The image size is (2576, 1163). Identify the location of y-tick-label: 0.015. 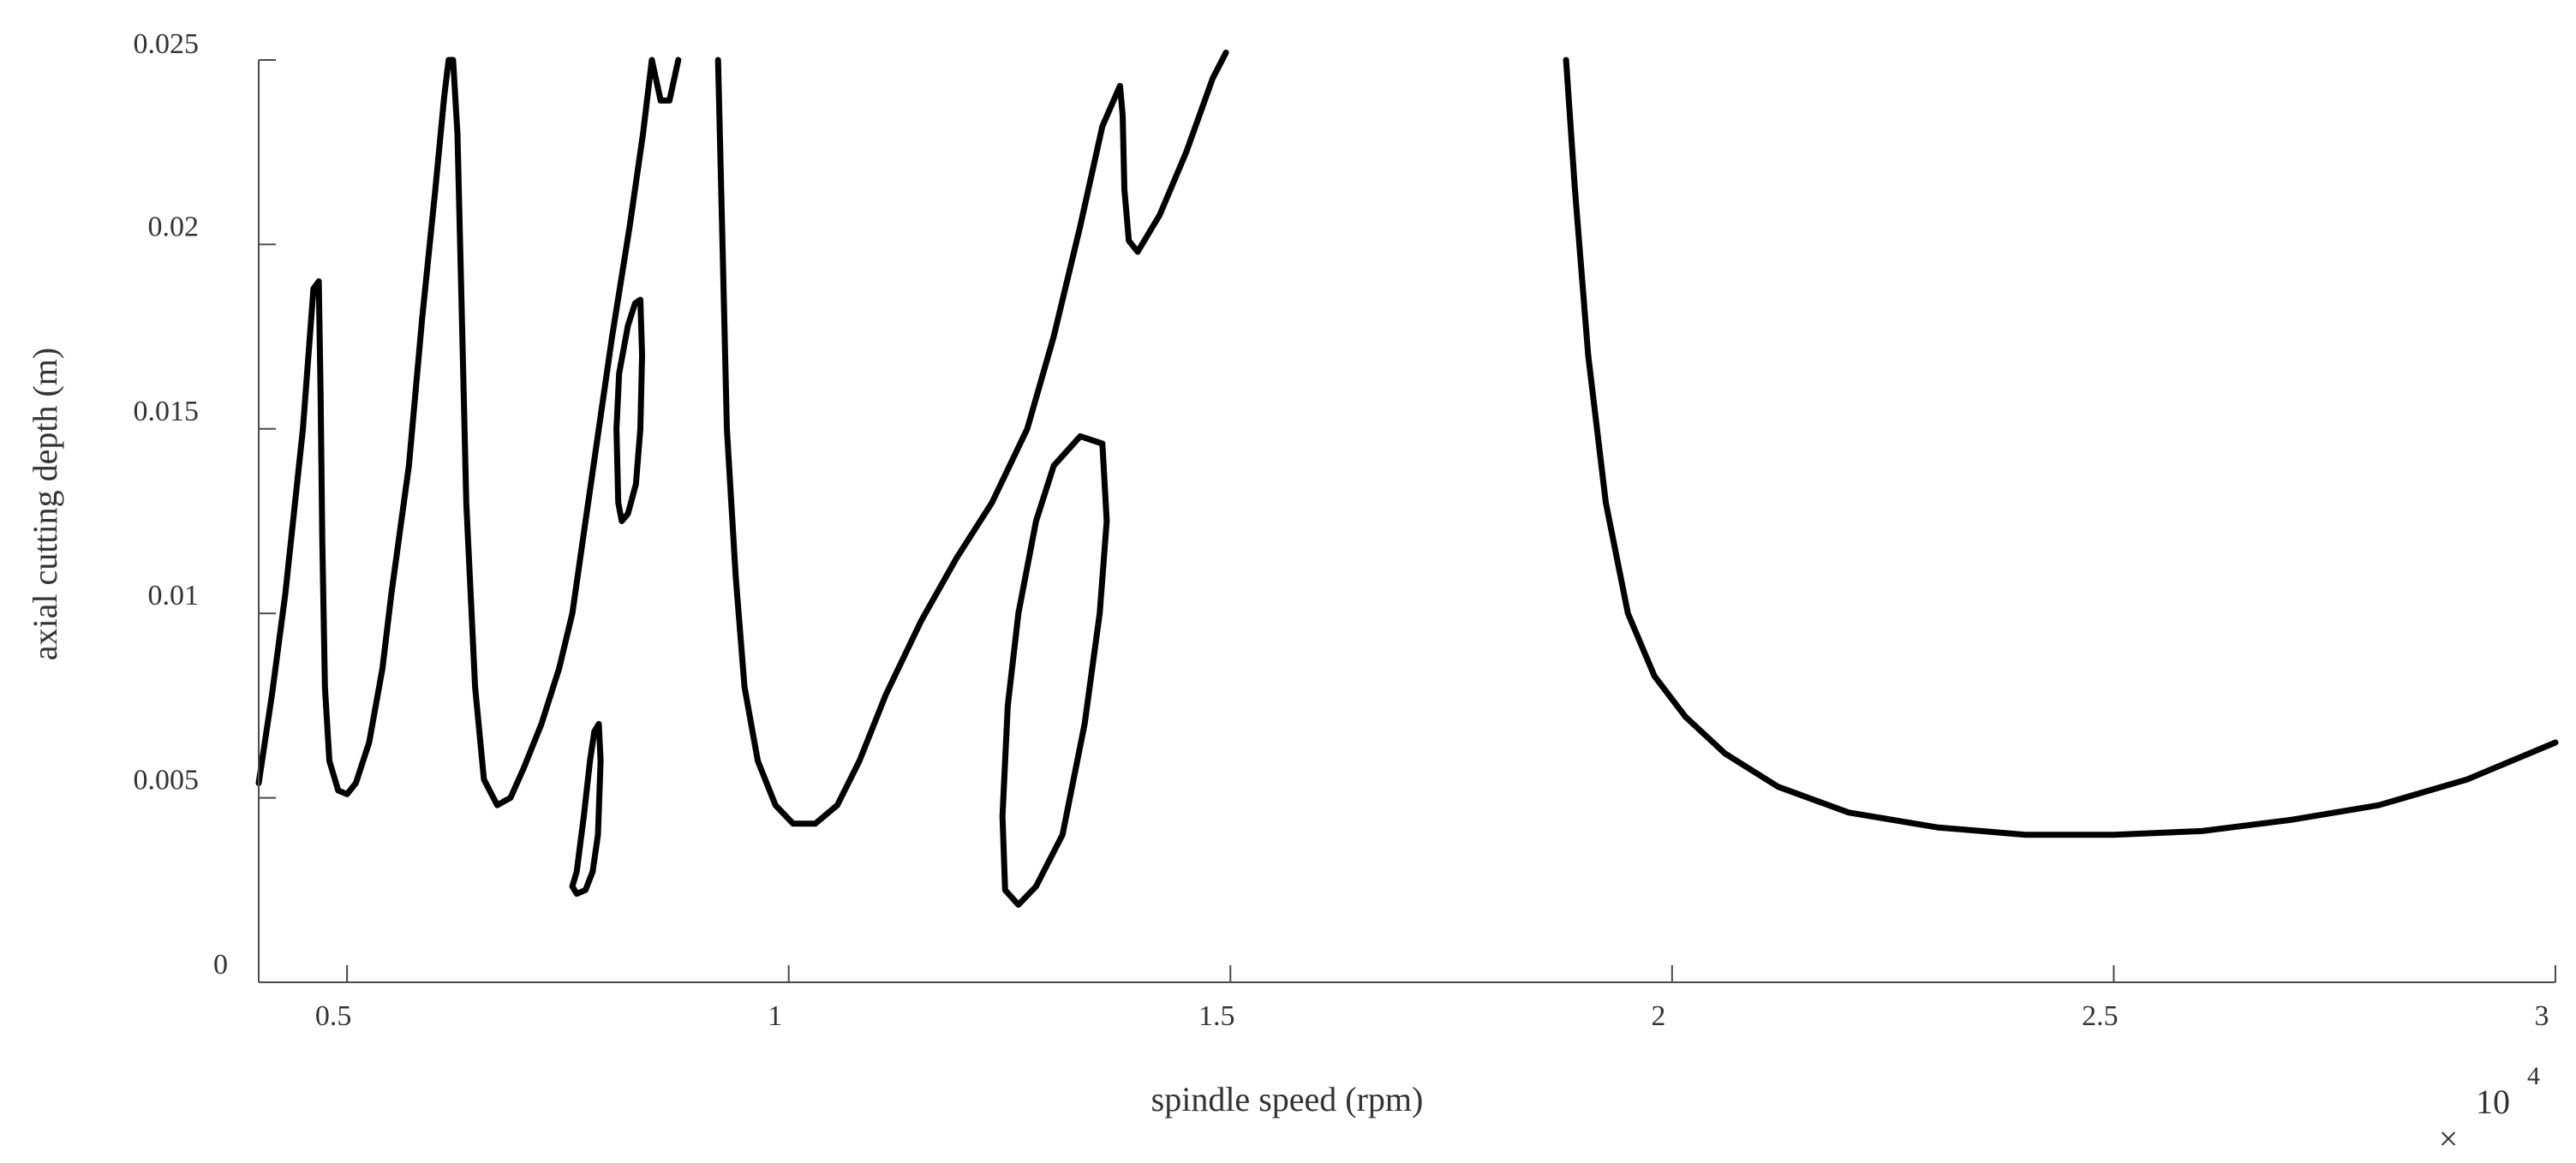
(167, 411).